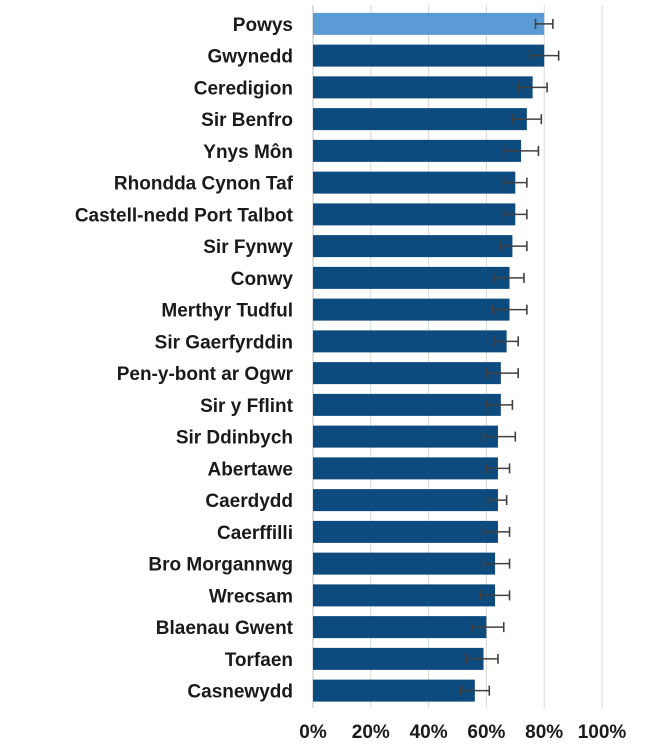  Describe the element at coordinates (227, 311) in the screenshot. I see `category-label-9: Merthyr Tudful` at that location.